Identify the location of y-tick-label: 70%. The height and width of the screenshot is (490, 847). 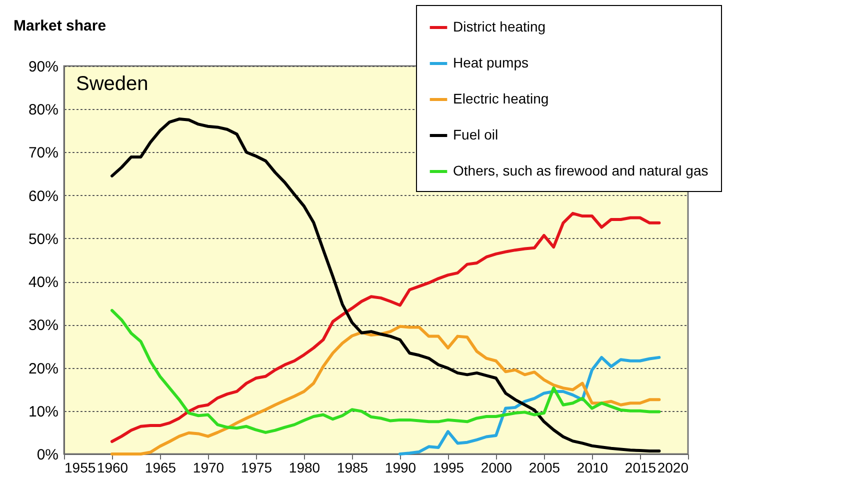
(43, 153).